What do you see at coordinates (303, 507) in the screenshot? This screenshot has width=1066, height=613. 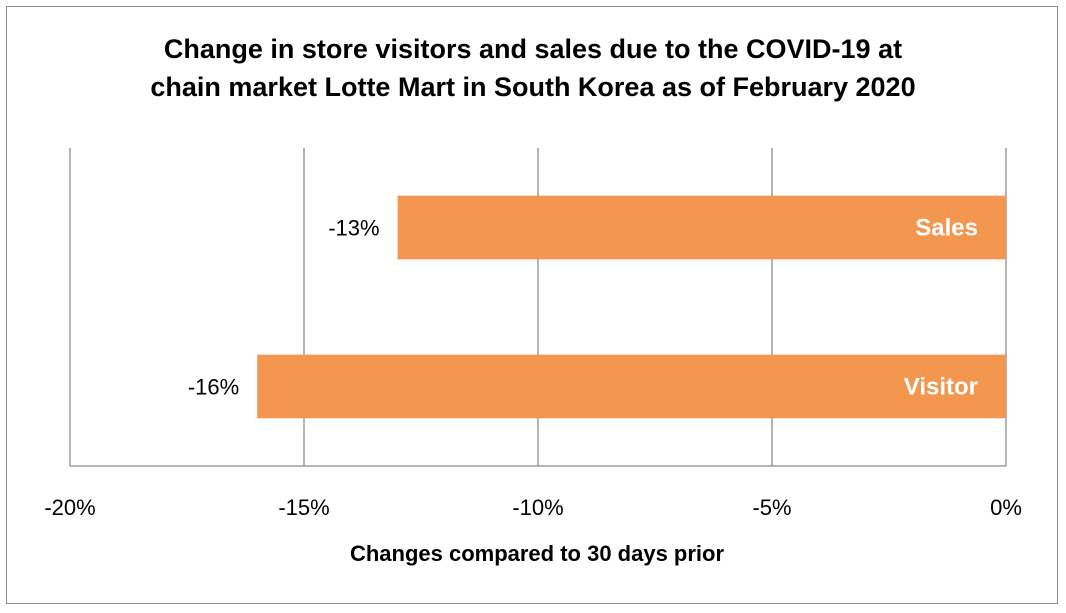 I see `x-tick-label: -15%` at bounding box center [303, 507].